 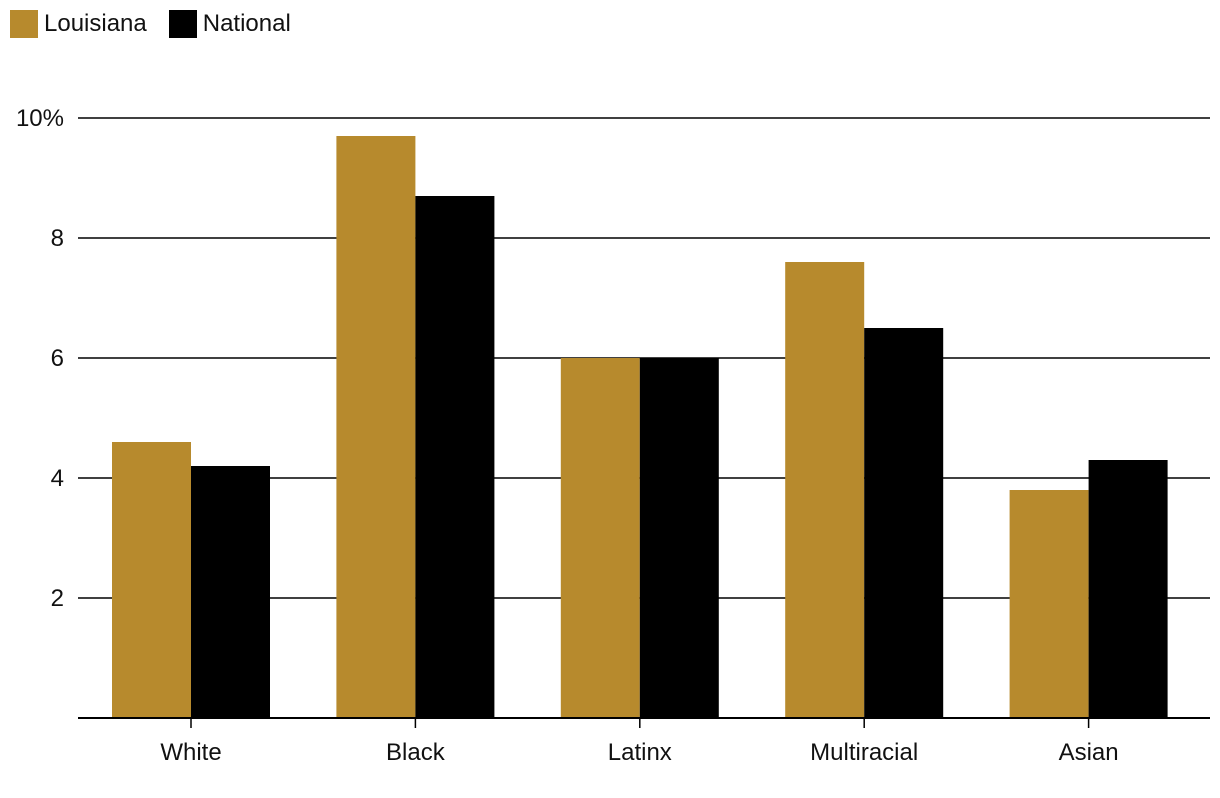 What do you see at coordinates (182, 24) in the screenshot?
I see `legend-swatch-national` at bounding box center [182, 24].